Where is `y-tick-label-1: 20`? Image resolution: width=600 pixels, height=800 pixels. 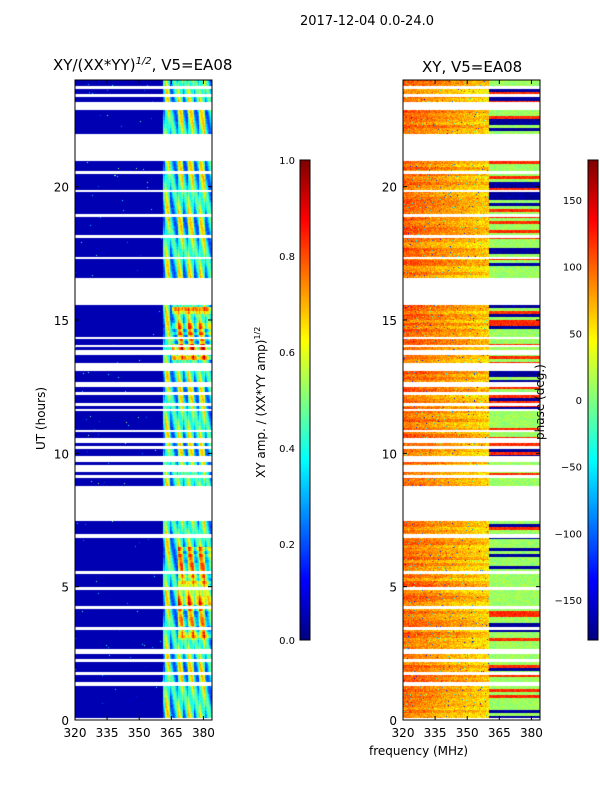 y-tick-label-1: 20 is located at coordinates (389, 188).